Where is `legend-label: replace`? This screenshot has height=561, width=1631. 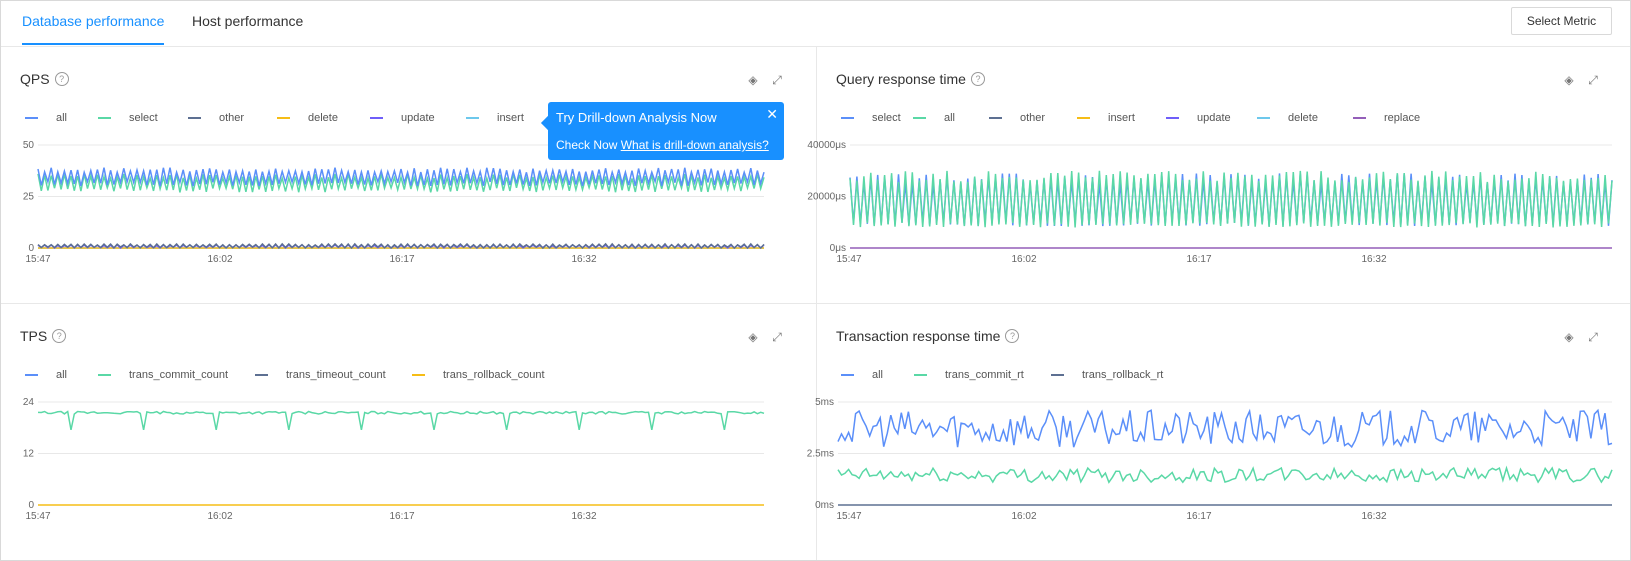 legend-label: replace is located at coordinates (1402, 118).